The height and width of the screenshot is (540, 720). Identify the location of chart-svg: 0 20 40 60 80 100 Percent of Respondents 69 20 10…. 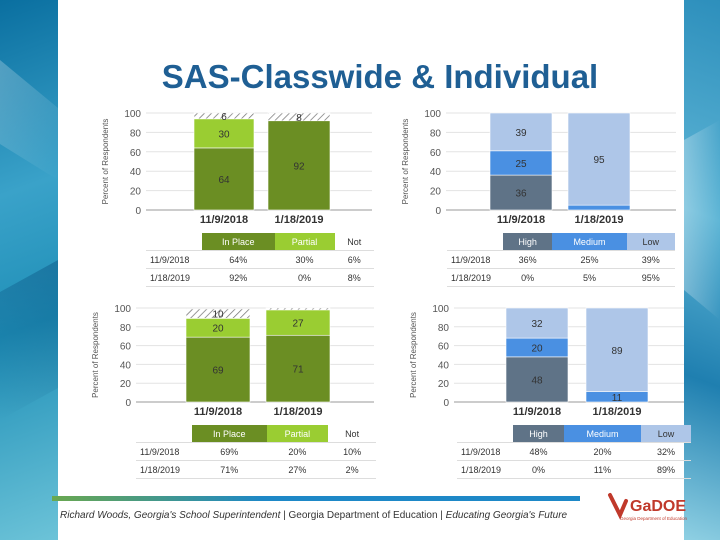
(232, 361).